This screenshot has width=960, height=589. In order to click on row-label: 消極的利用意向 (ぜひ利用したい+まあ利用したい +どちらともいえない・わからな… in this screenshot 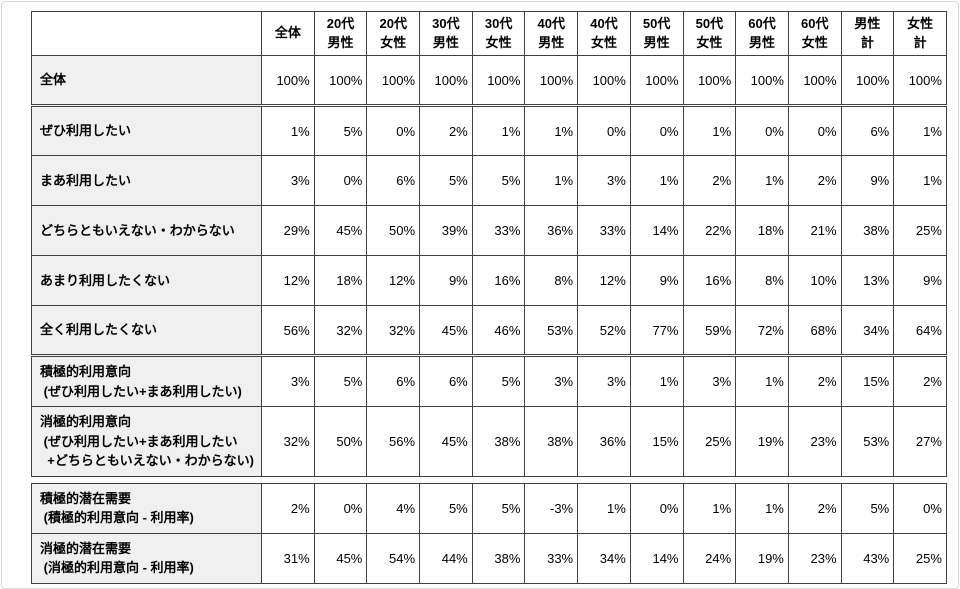, I will do `click(146, 441)`.